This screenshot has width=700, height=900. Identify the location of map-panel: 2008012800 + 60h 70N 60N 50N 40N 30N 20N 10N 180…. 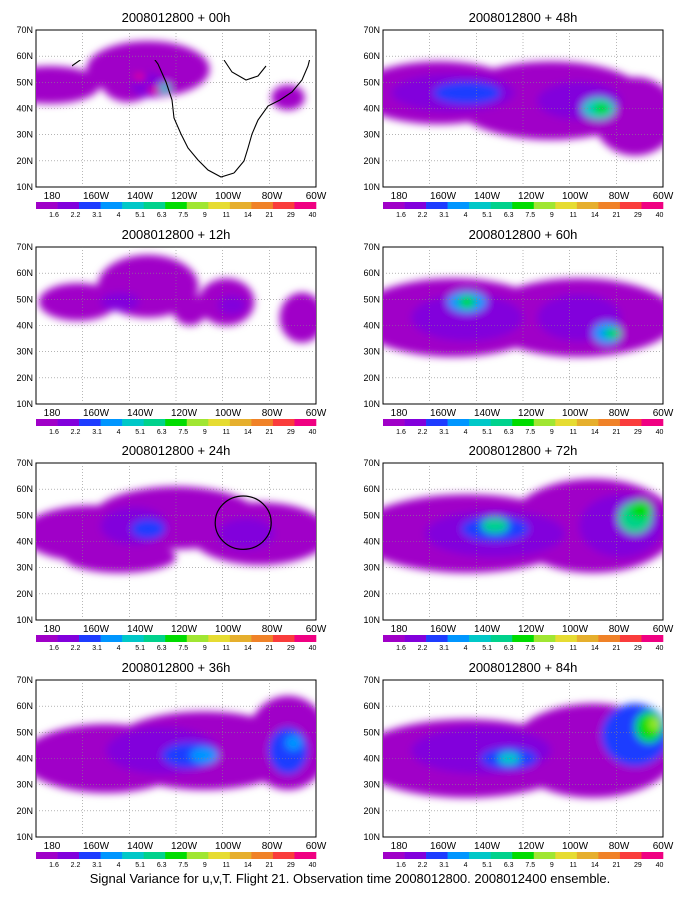
(518, 331).